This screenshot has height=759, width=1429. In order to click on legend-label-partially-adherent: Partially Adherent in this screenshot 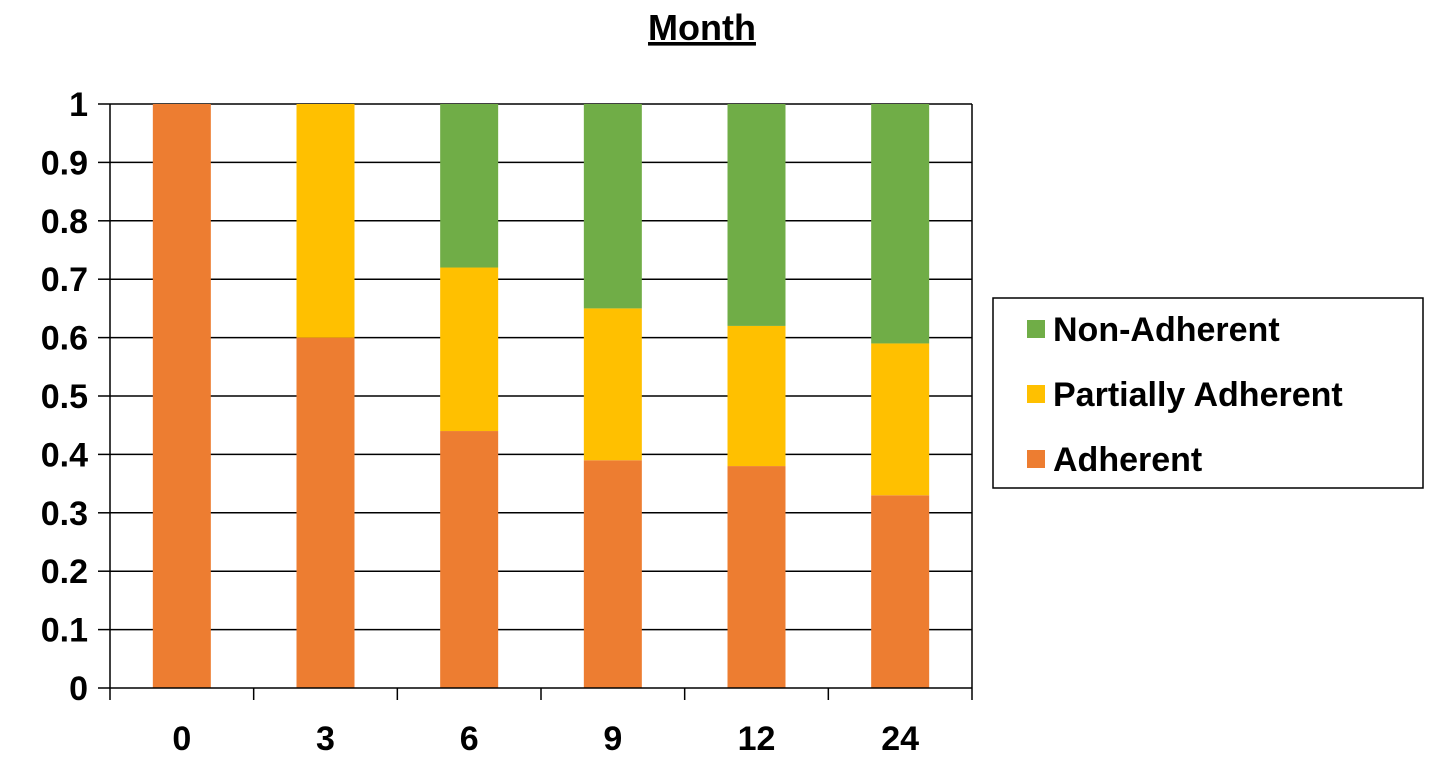, I will do `click(1198, 395)`.